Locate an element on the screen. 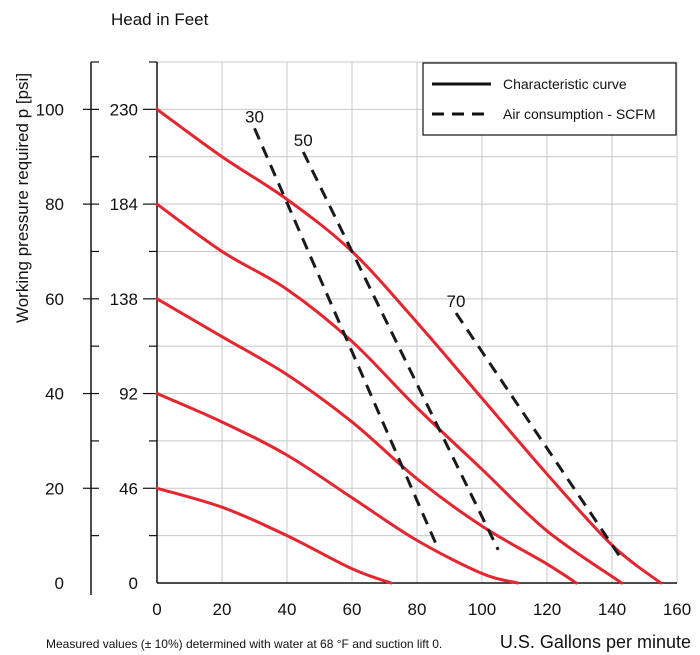 This screenshot has height=655, width=700. air-consumption-label: 30 is located at coordinates (254, 116).